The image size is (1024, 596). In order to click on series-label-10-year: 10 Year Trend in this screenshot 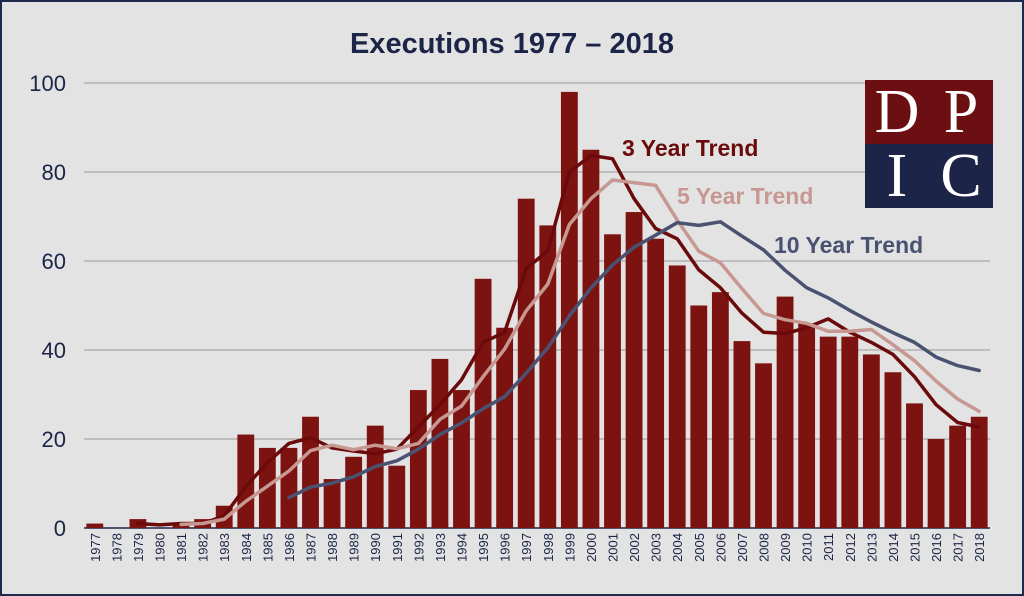, I will do `click(848, 245)`.